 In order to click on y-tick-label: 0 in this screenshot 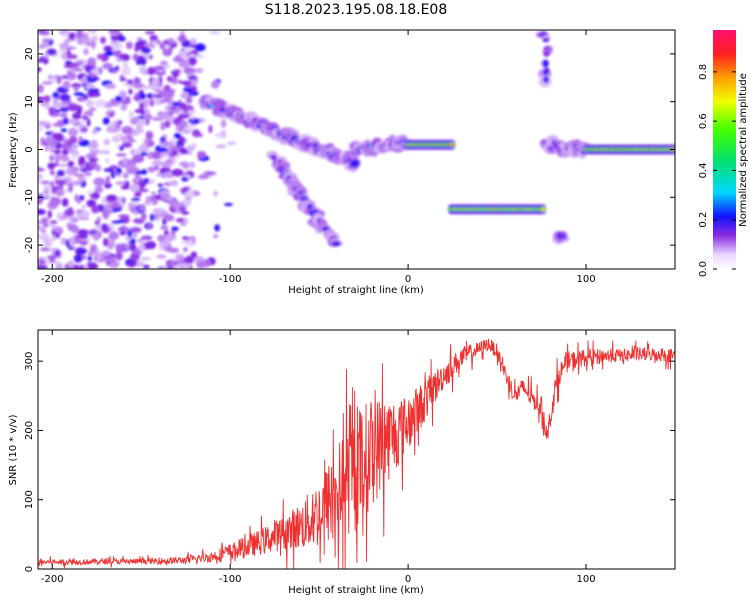, I will do `click(29, 149)`.